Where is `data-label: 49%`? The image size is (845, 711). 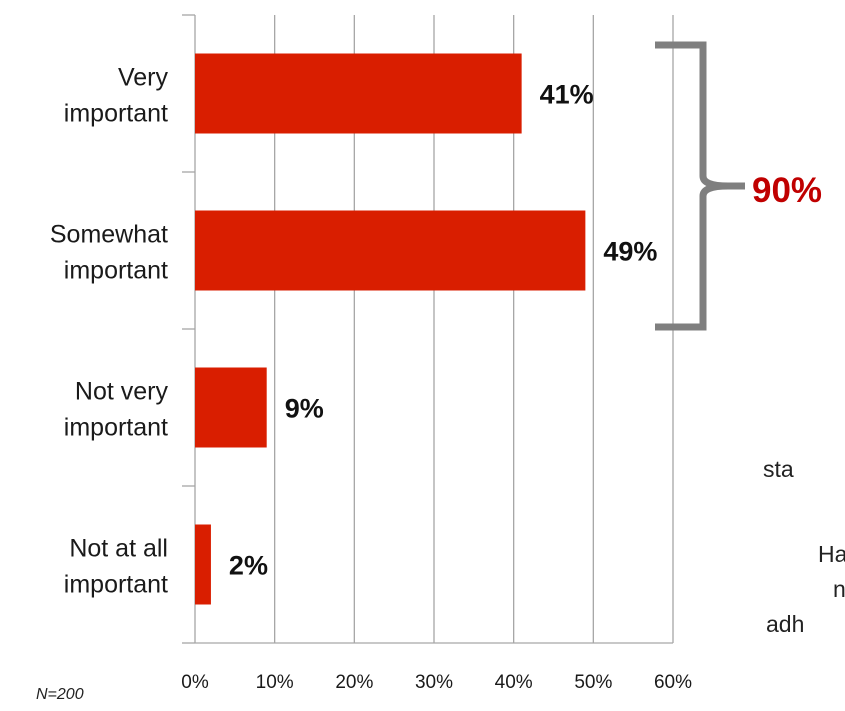 data-label: 49% is located at coordinates (630, 252).